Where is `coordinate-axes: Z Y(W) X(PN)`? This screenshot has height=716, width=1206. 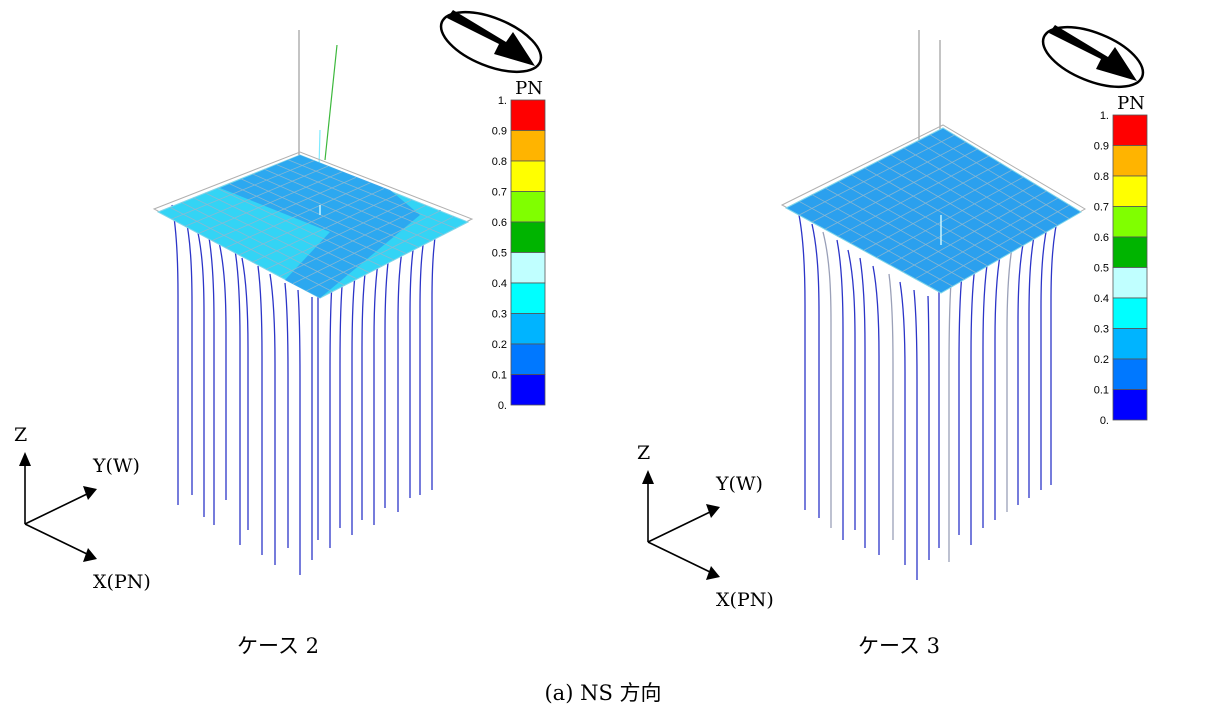 coordinate-axes: Z Y(W) X(PN) is located at coordinates (705, 526).